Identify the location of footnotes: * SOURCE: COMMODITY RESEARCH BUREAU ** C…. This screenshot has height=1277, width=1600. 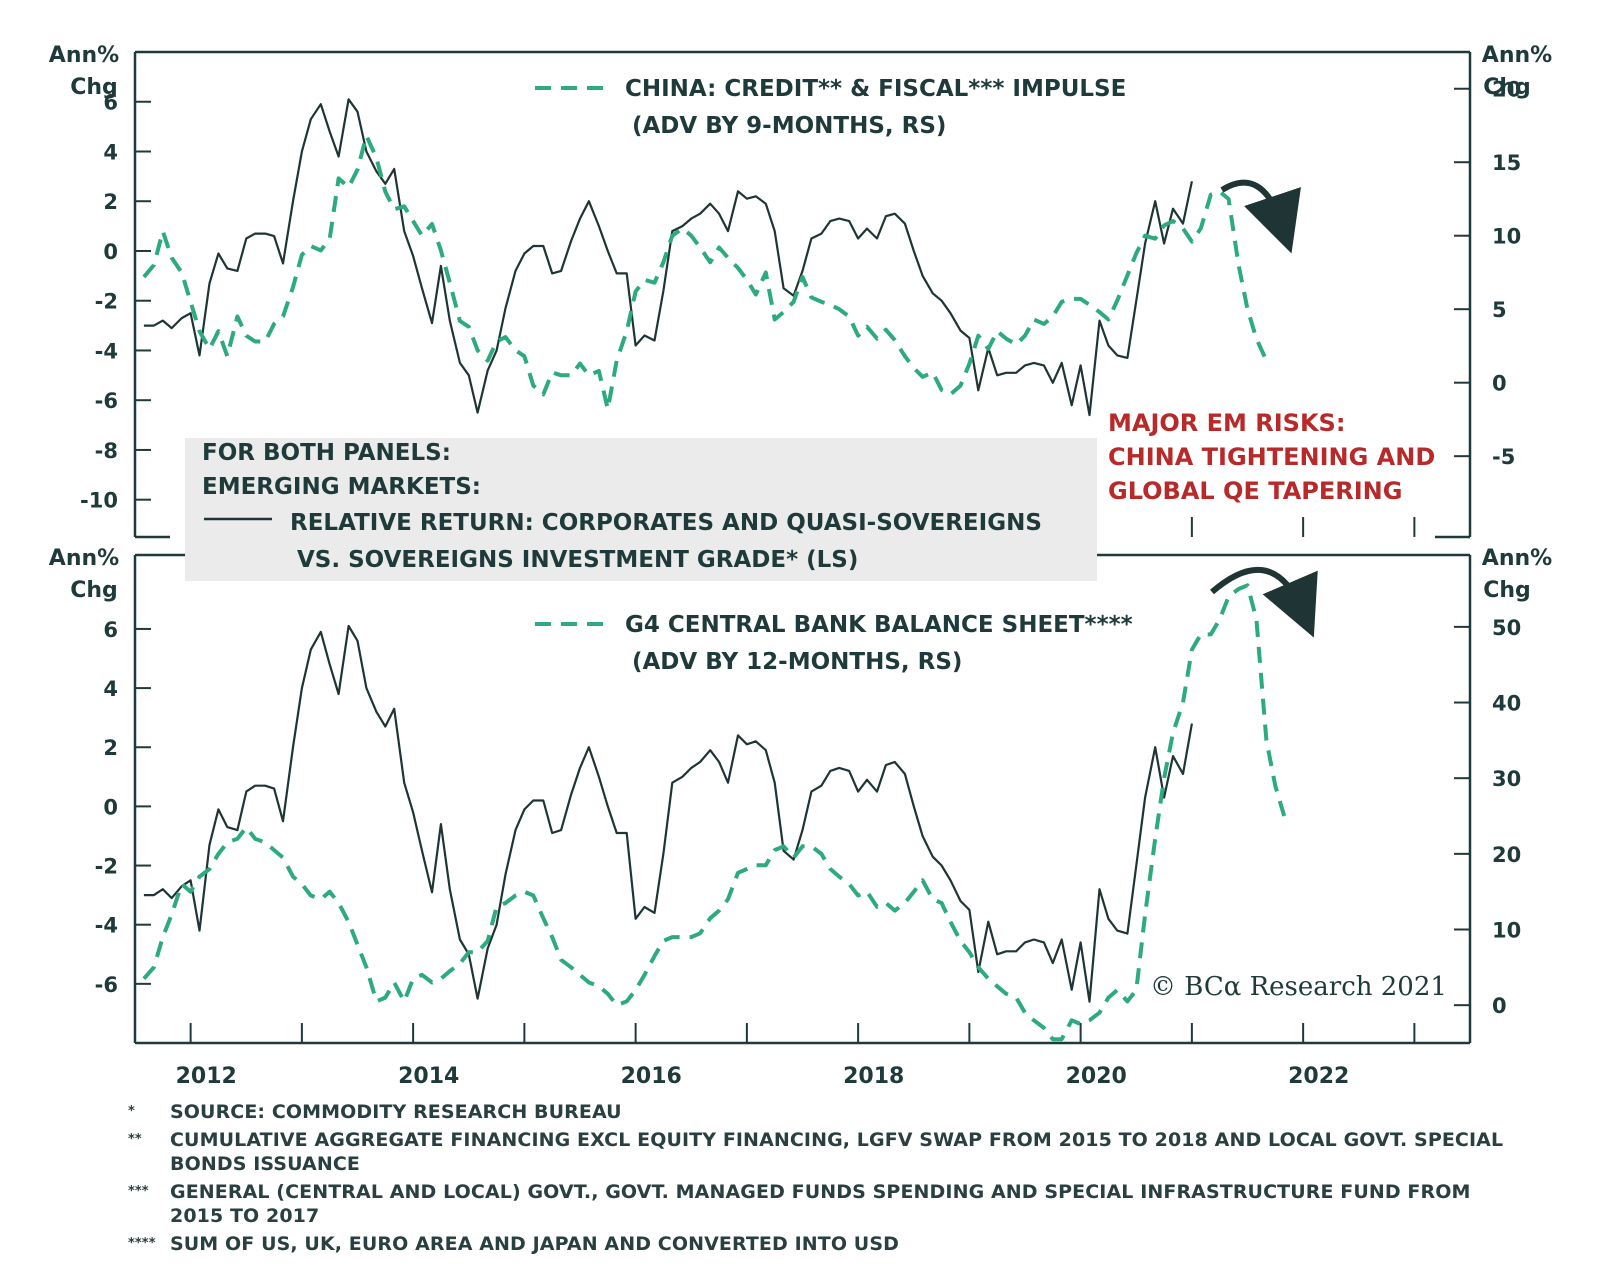
(828, 1180).